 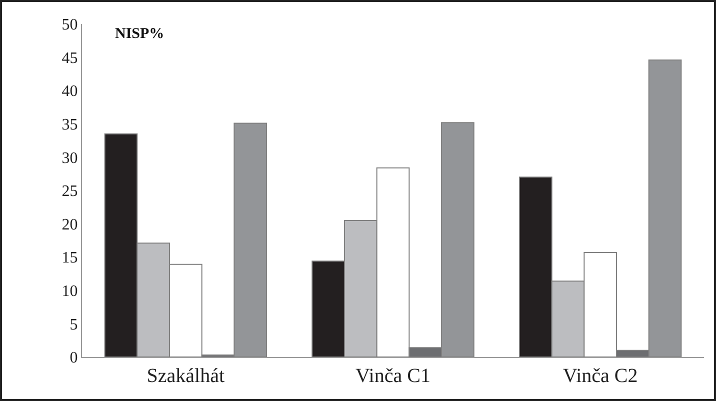 I want to click on x-tick-label: Vinča C2, so click(x=600, y=376).